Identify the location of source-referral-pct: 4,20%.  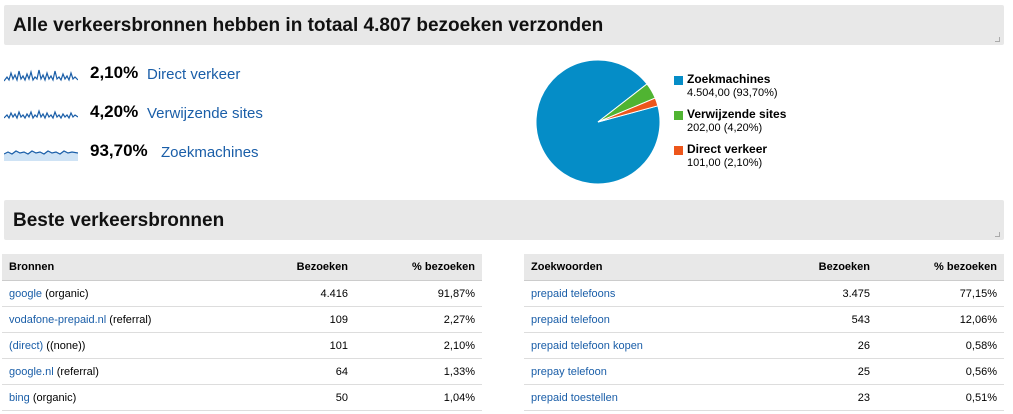
(114, 111).